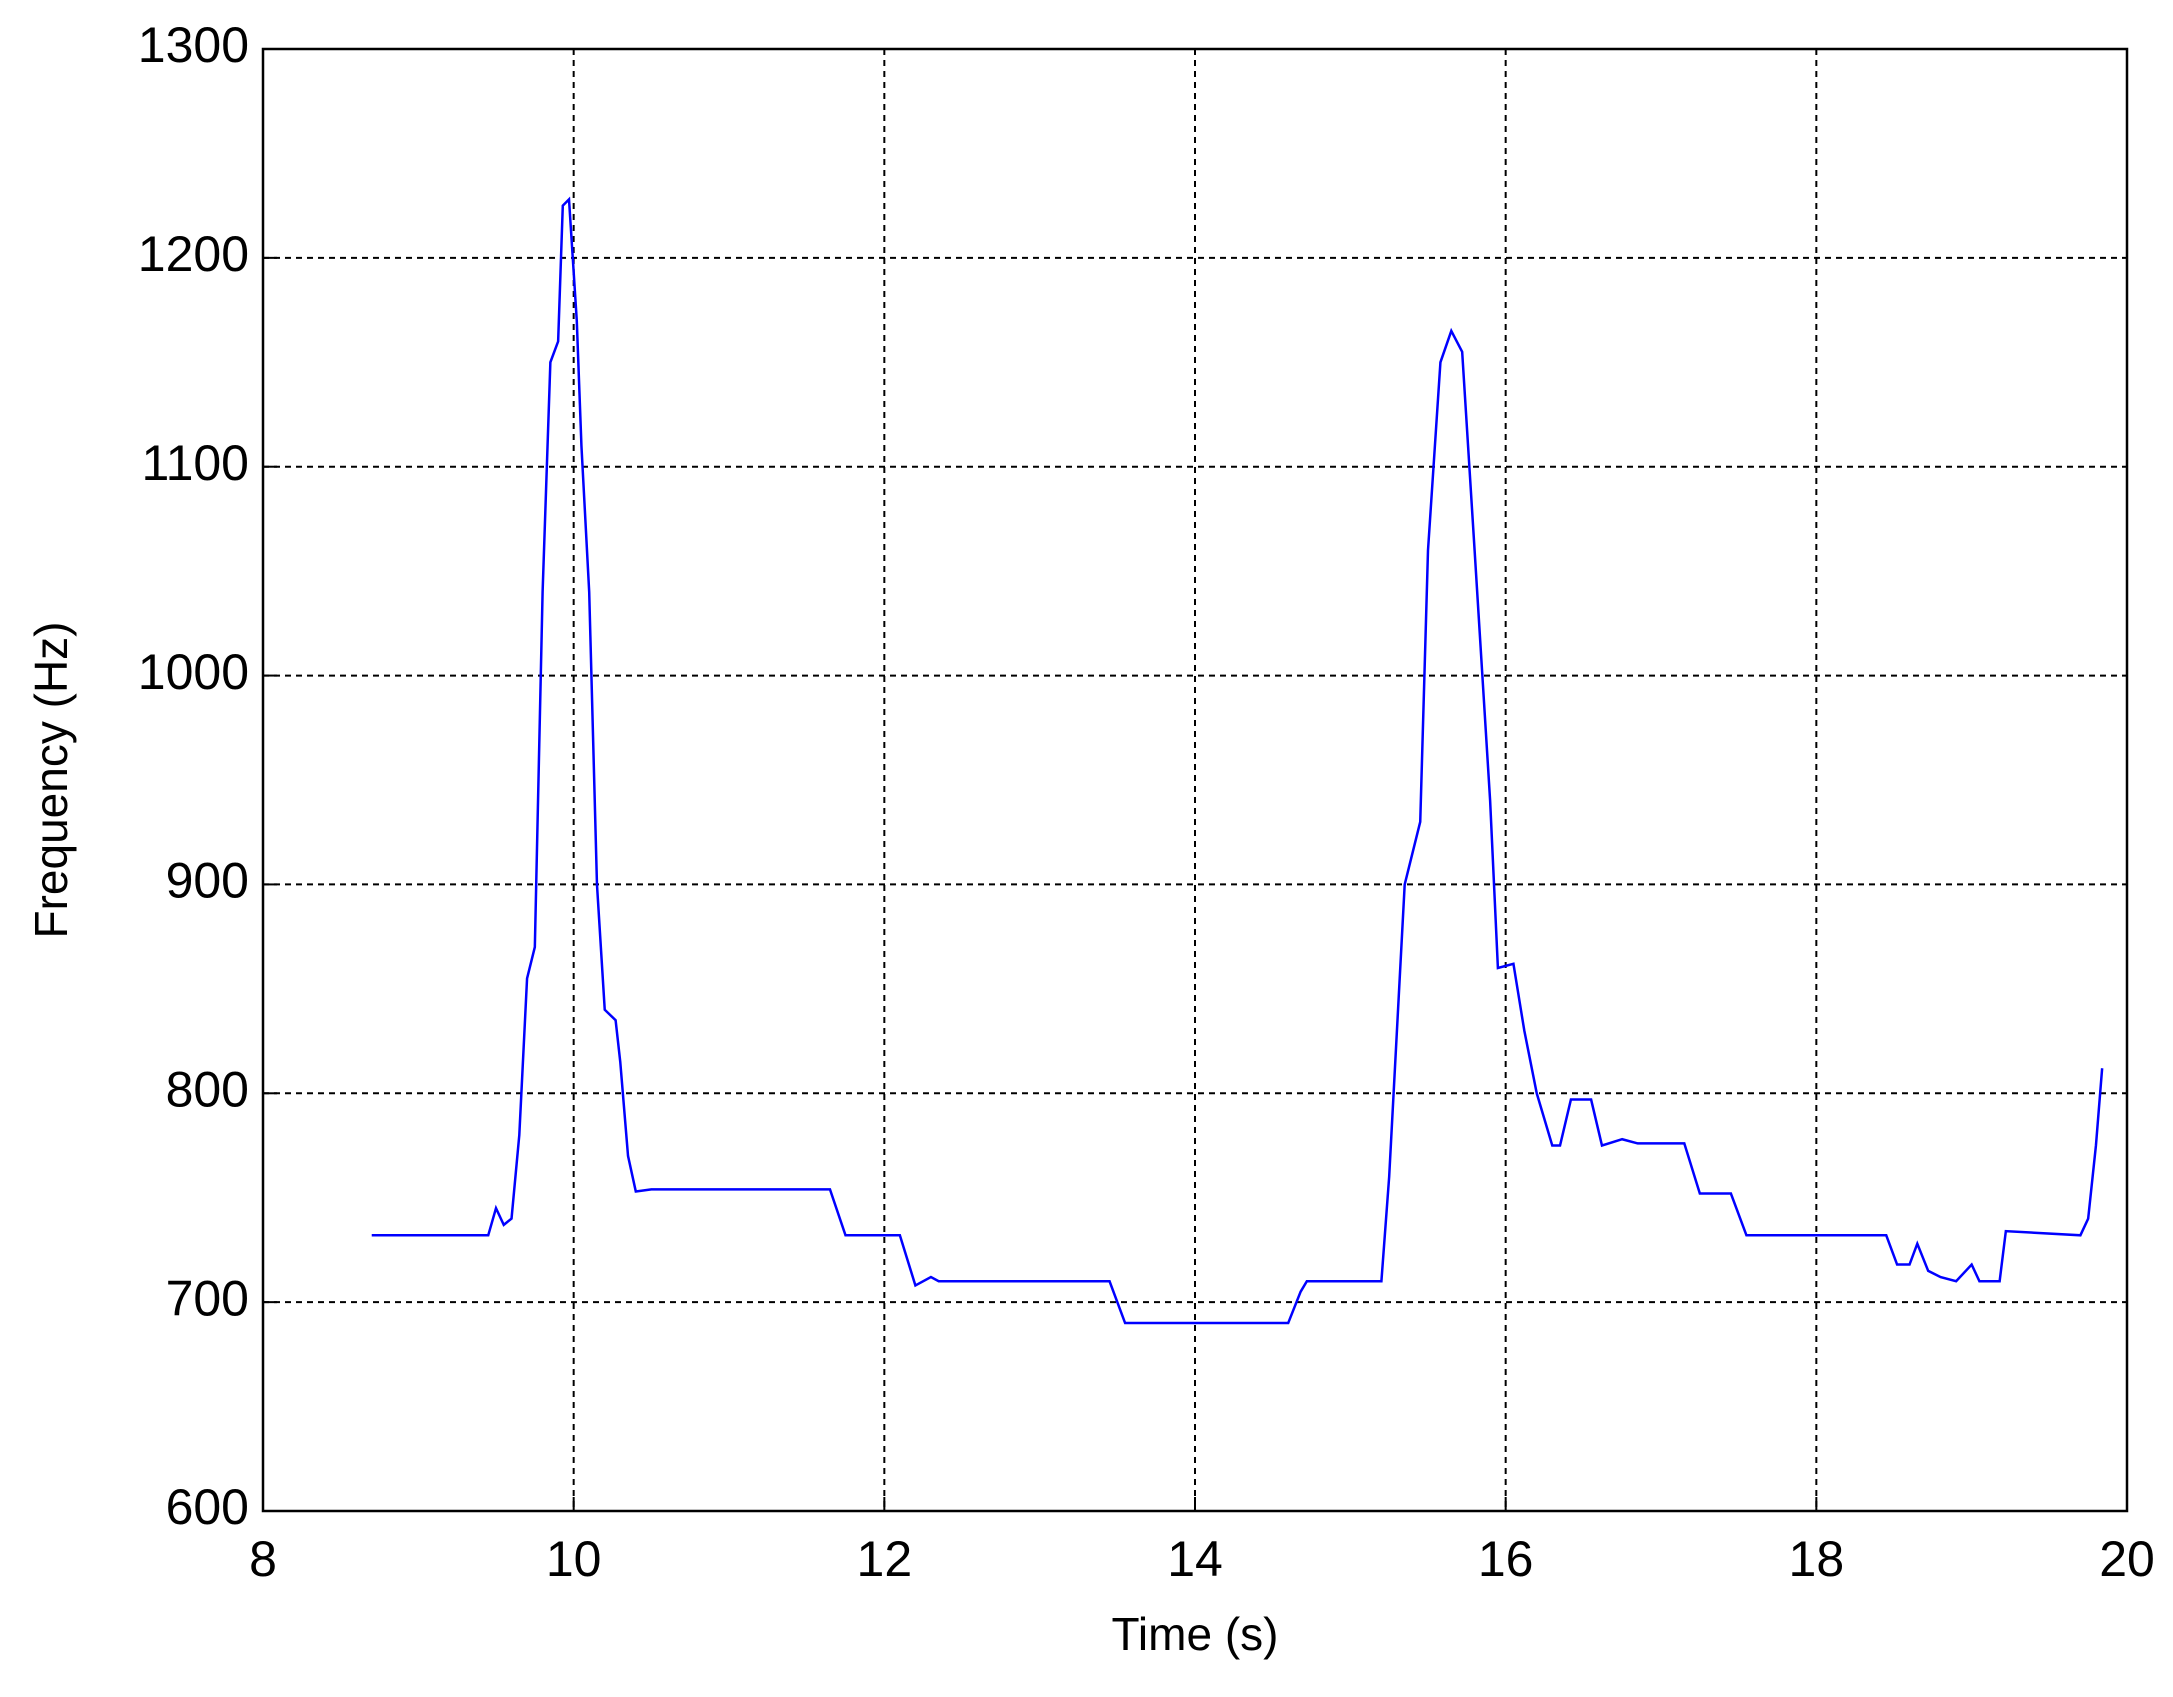 The height and width of the screenshot is (1697, 2173). What do you see at coordinates (263, 1559) in the screenshot?
I see `x-tick-label: 8` at bounding box center [263, 1559].